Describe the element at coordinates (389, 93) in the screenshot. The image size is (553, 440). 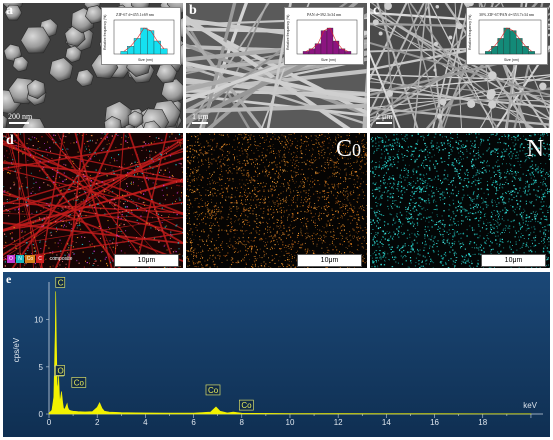
I see `bead` at that location.